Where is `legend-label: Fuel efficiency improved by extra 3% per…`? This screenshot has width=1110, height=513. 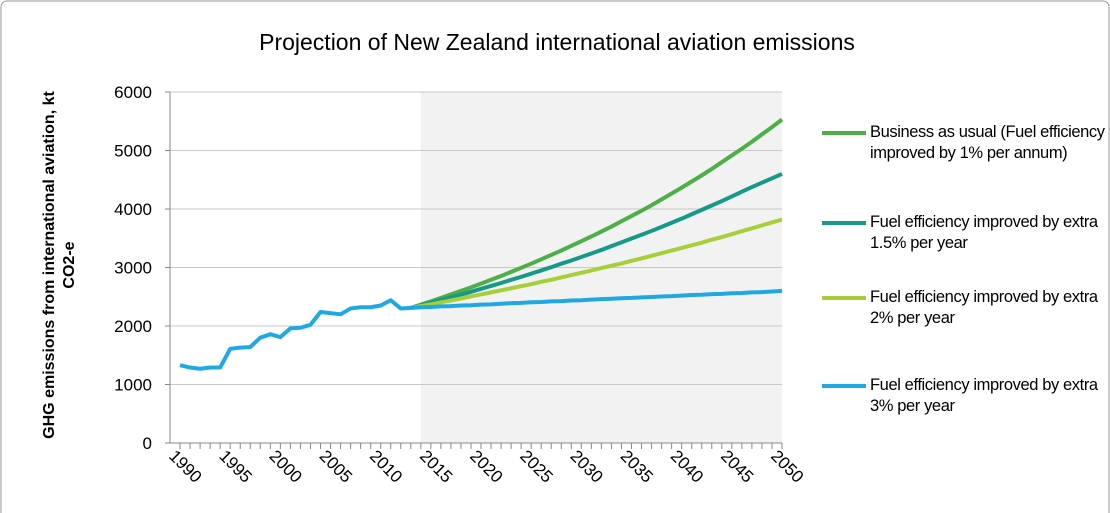
legend-label: Fuel efficiency improved by extra 3% per… is located at coordinates (984, 395).